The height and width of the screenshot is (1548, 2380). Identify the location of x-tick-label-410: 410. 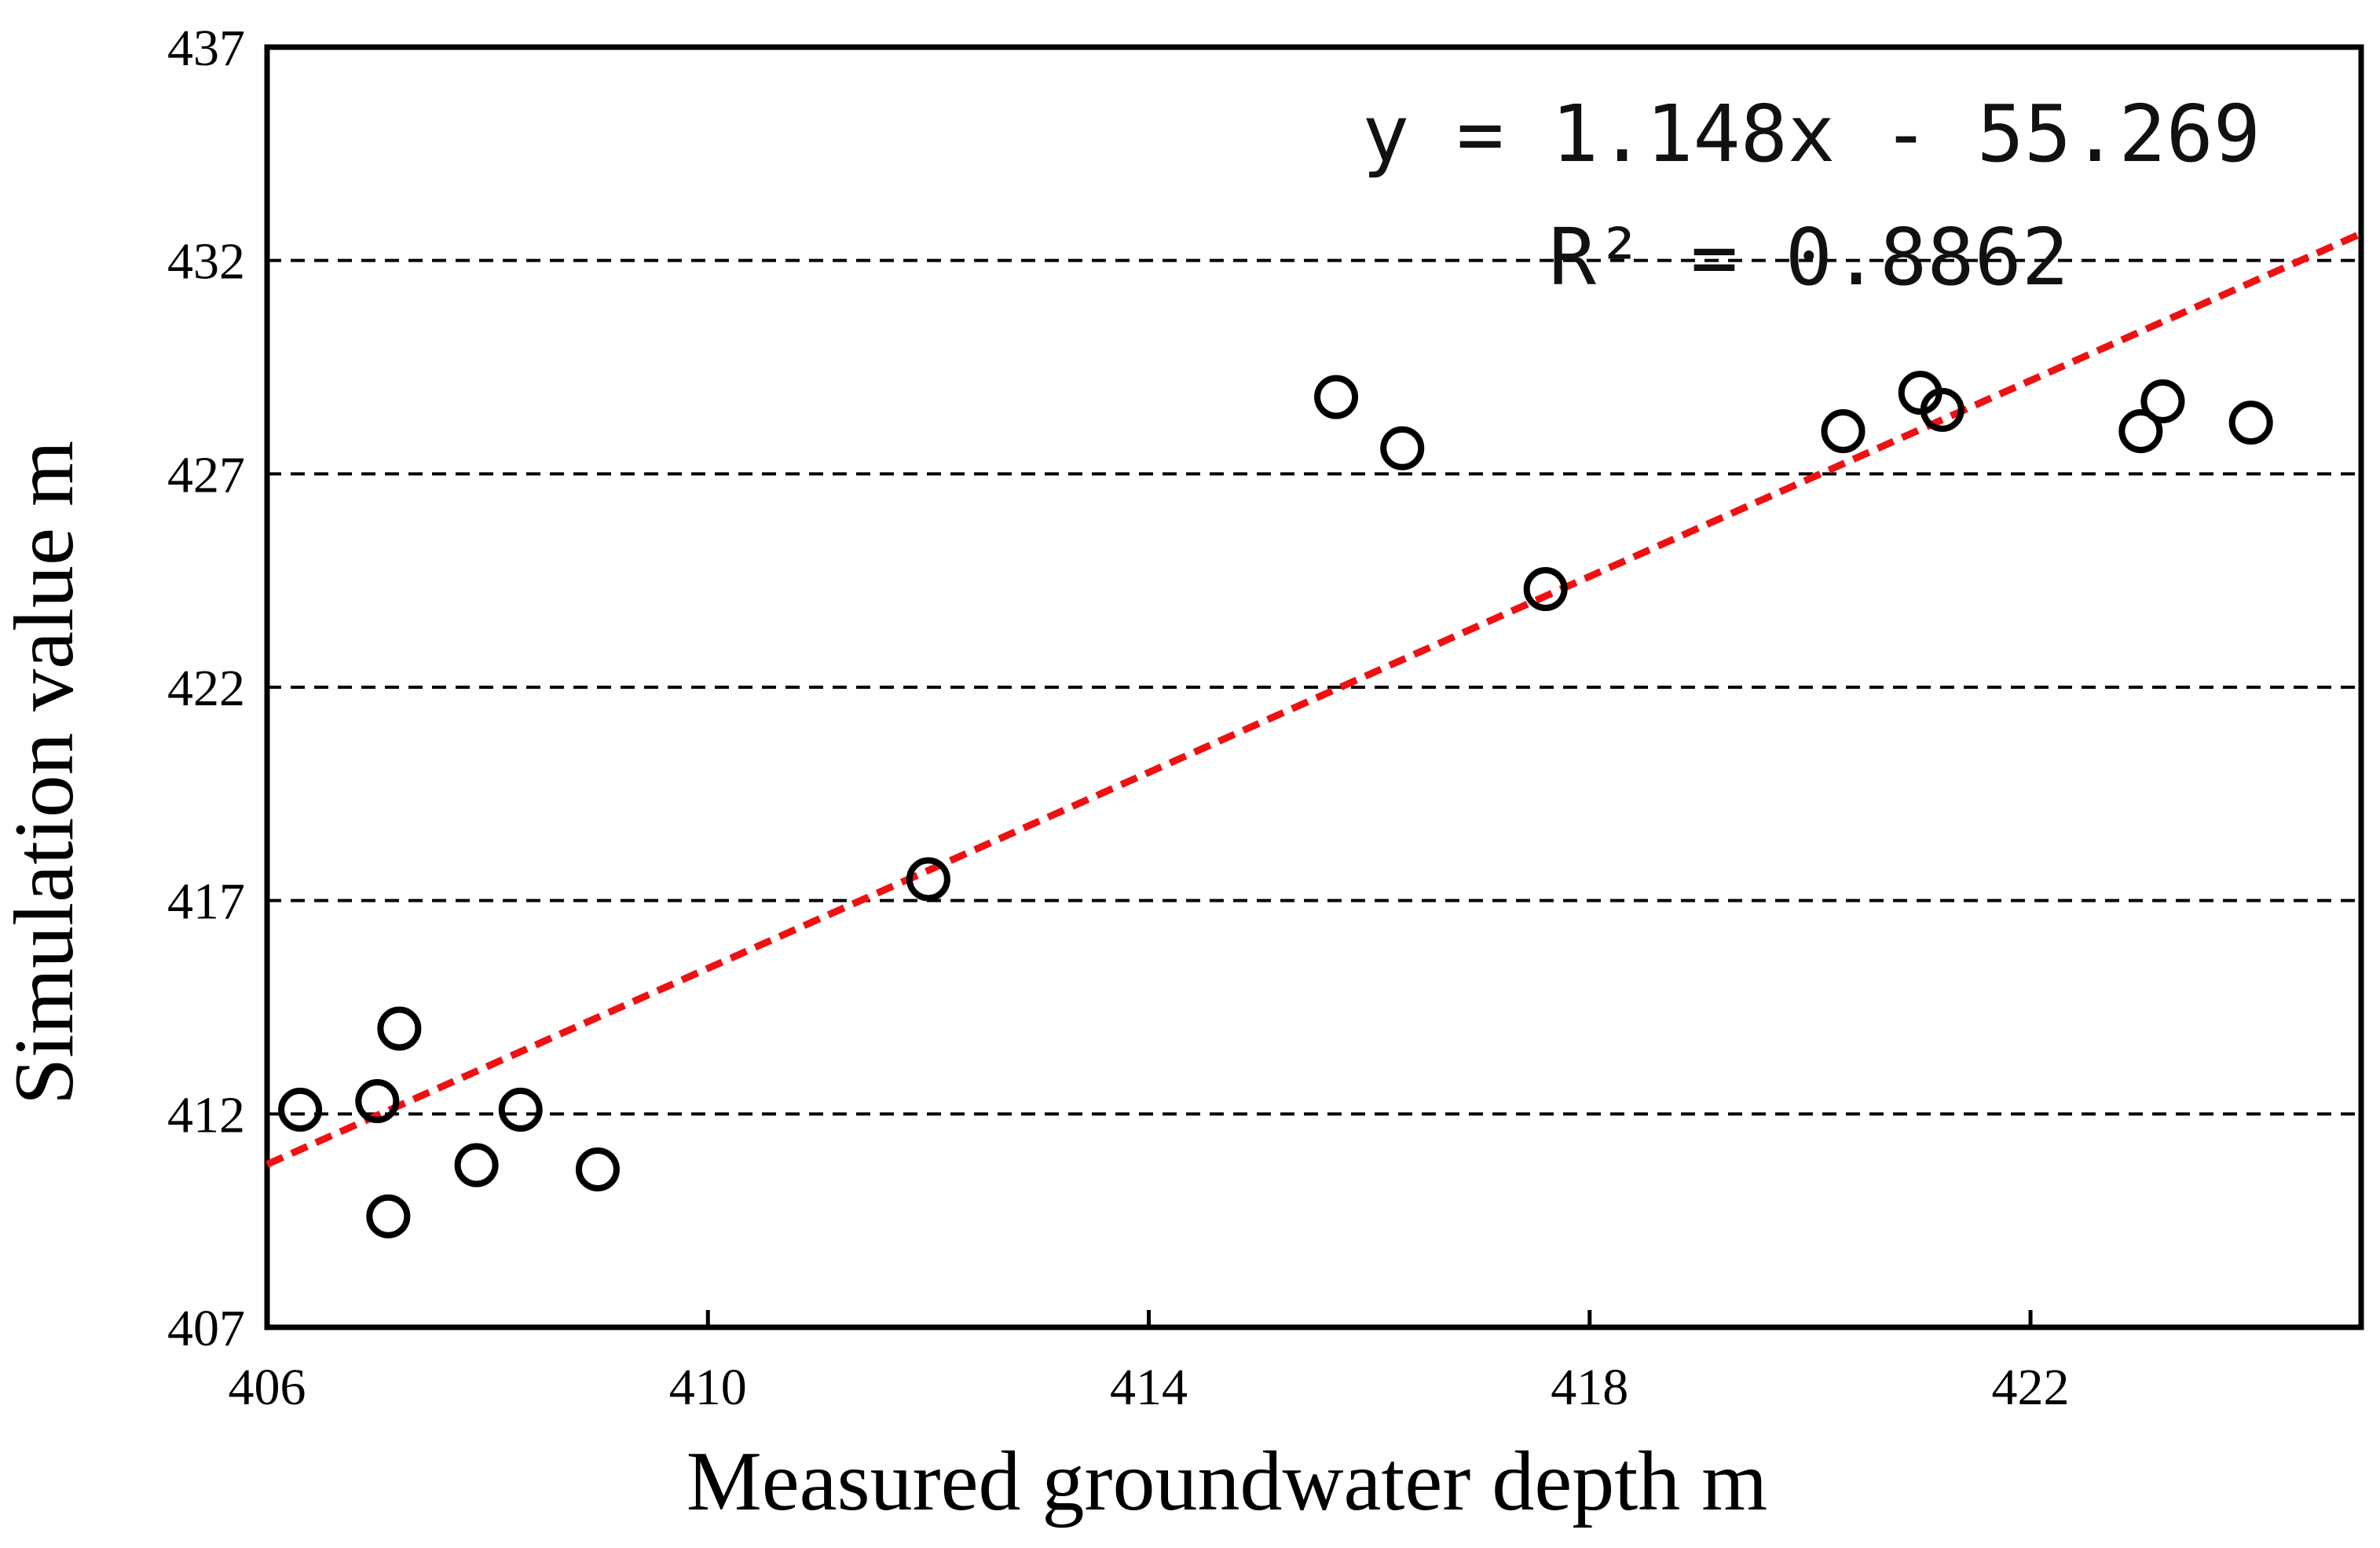
(708, 1387).